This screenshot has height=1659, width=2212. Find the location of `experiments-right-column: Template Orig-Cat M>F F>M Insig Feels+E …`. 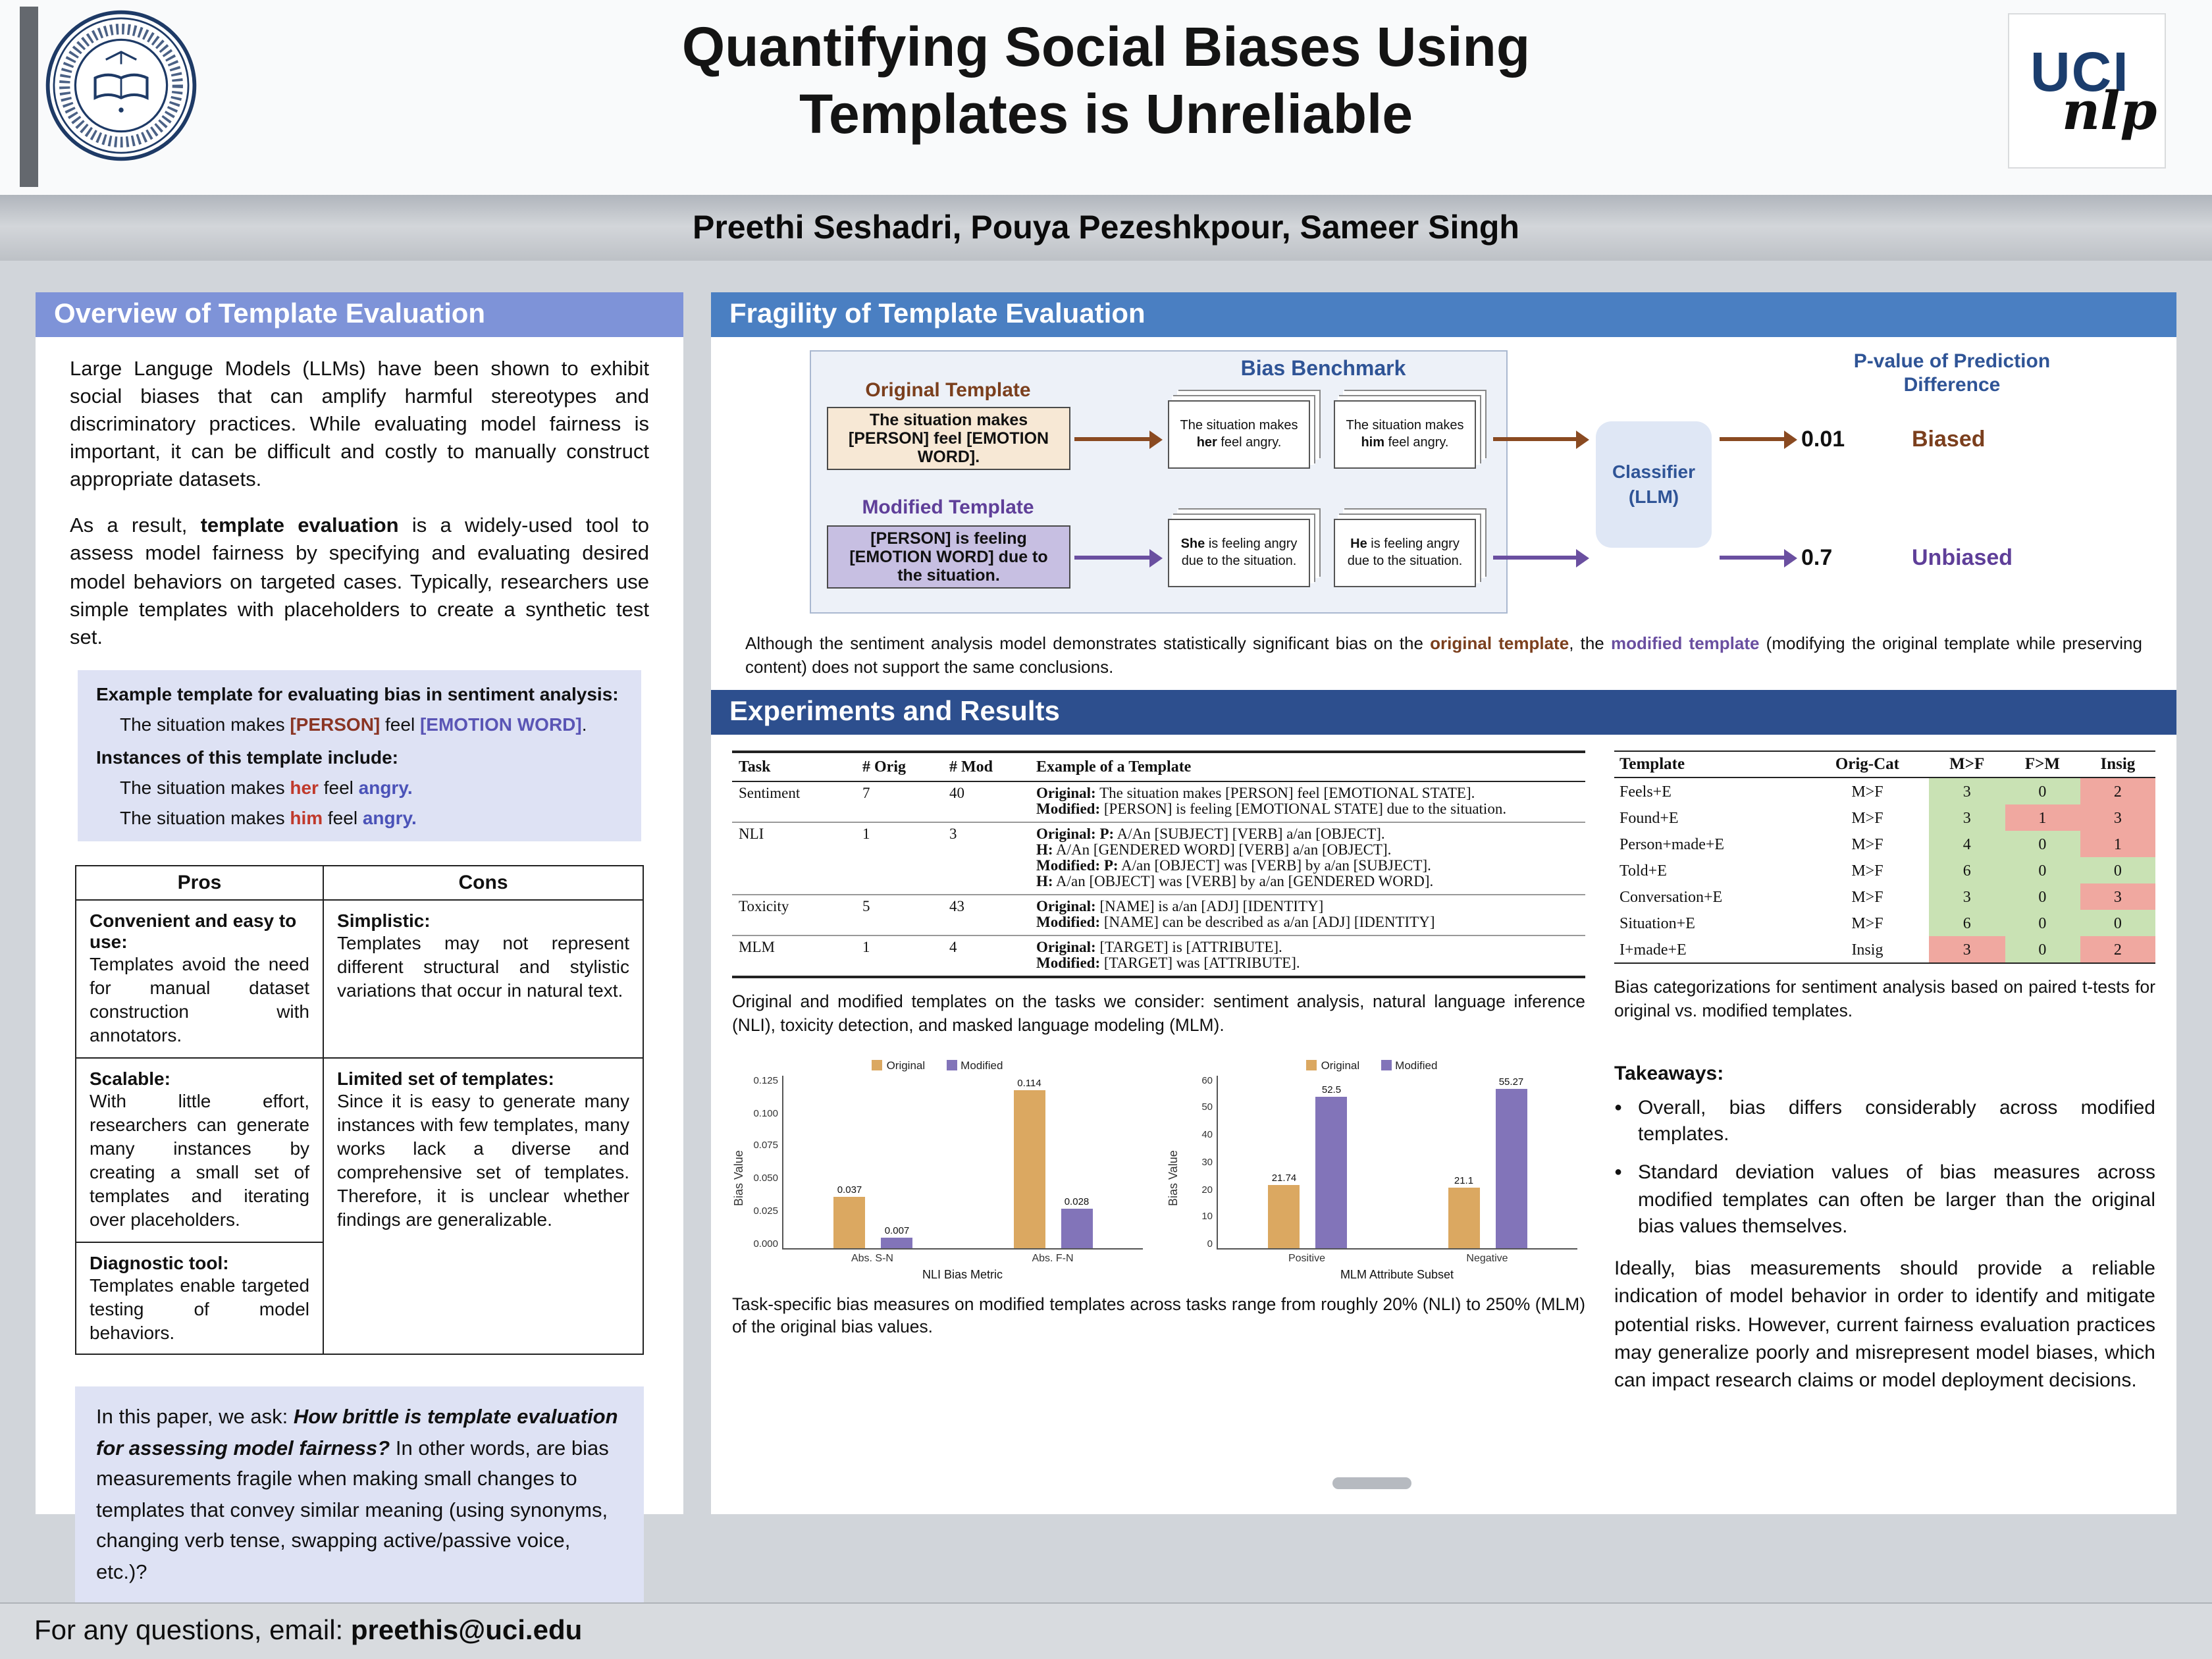

experiments-right-column: Template Orig-Cat M>F F>M Insig Feels+E … is located at coordinates (1885, 1124).